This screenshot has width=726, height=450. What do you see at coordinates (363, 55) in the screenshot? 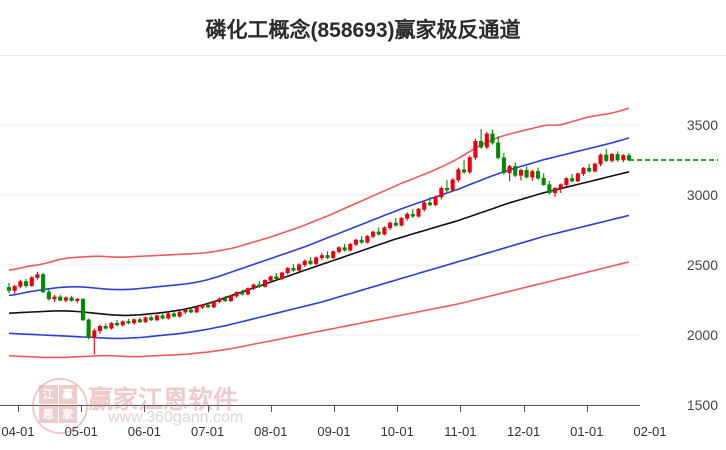
I see `title-divider` at bounding box center [363, 55].